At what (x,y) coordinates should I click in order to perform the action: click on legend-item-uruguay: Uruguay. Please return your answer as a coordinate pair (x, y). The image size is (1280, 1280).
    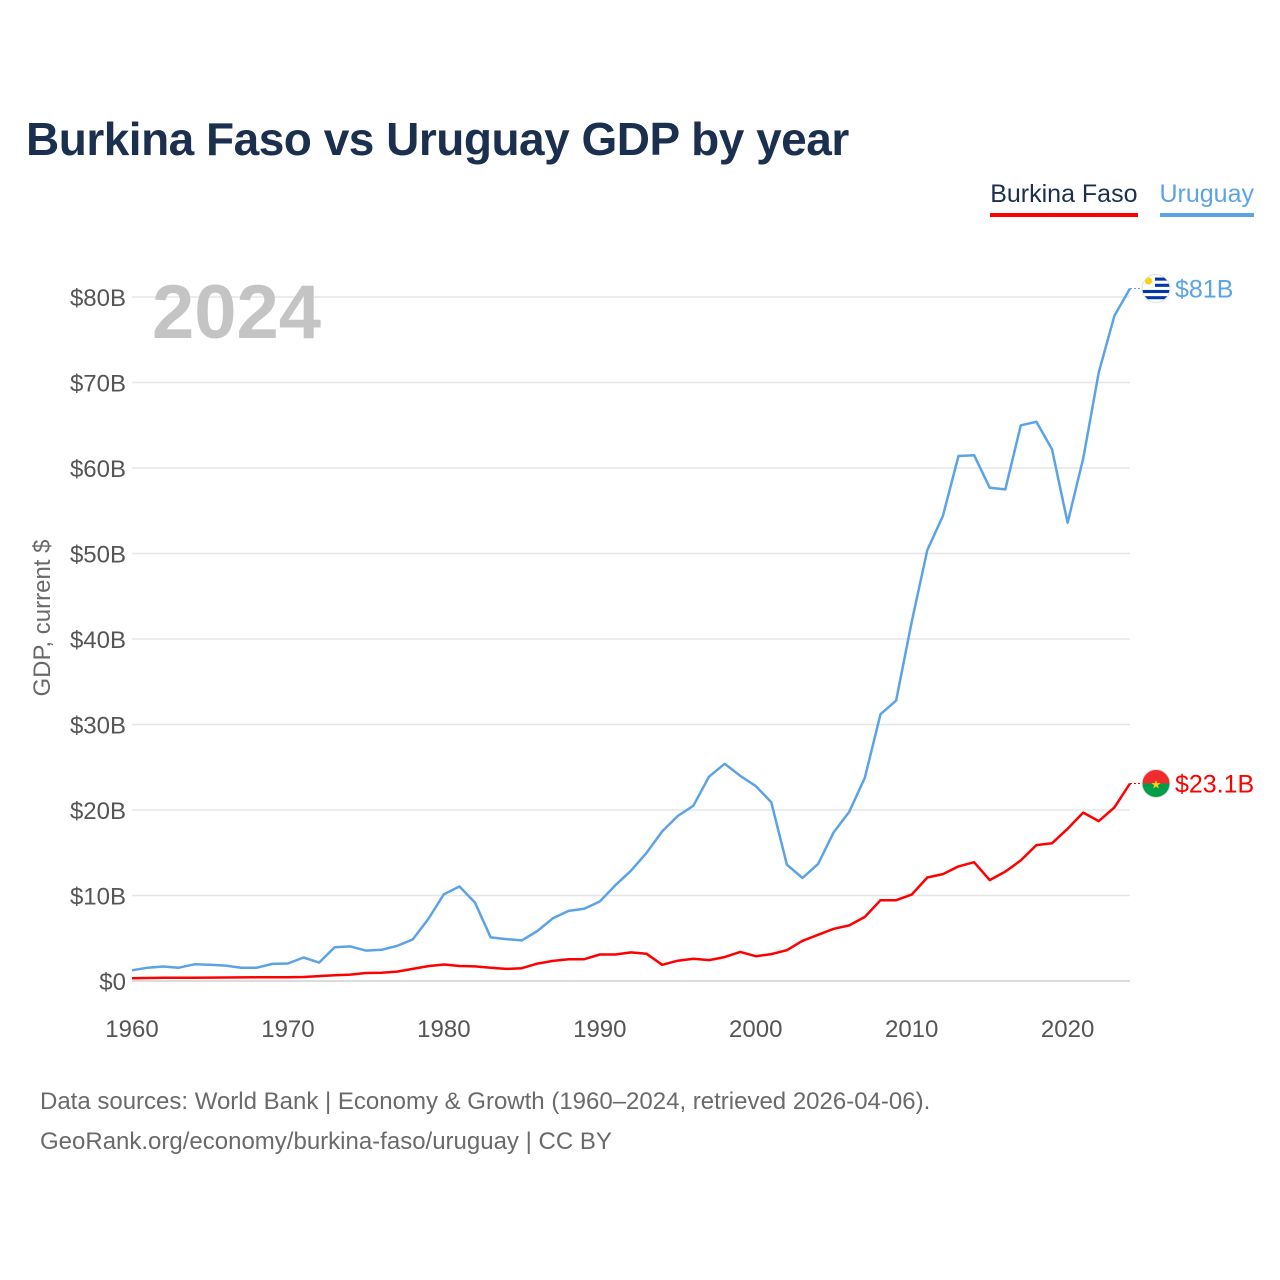
    Looking at the image, I should click on (1206, 198).